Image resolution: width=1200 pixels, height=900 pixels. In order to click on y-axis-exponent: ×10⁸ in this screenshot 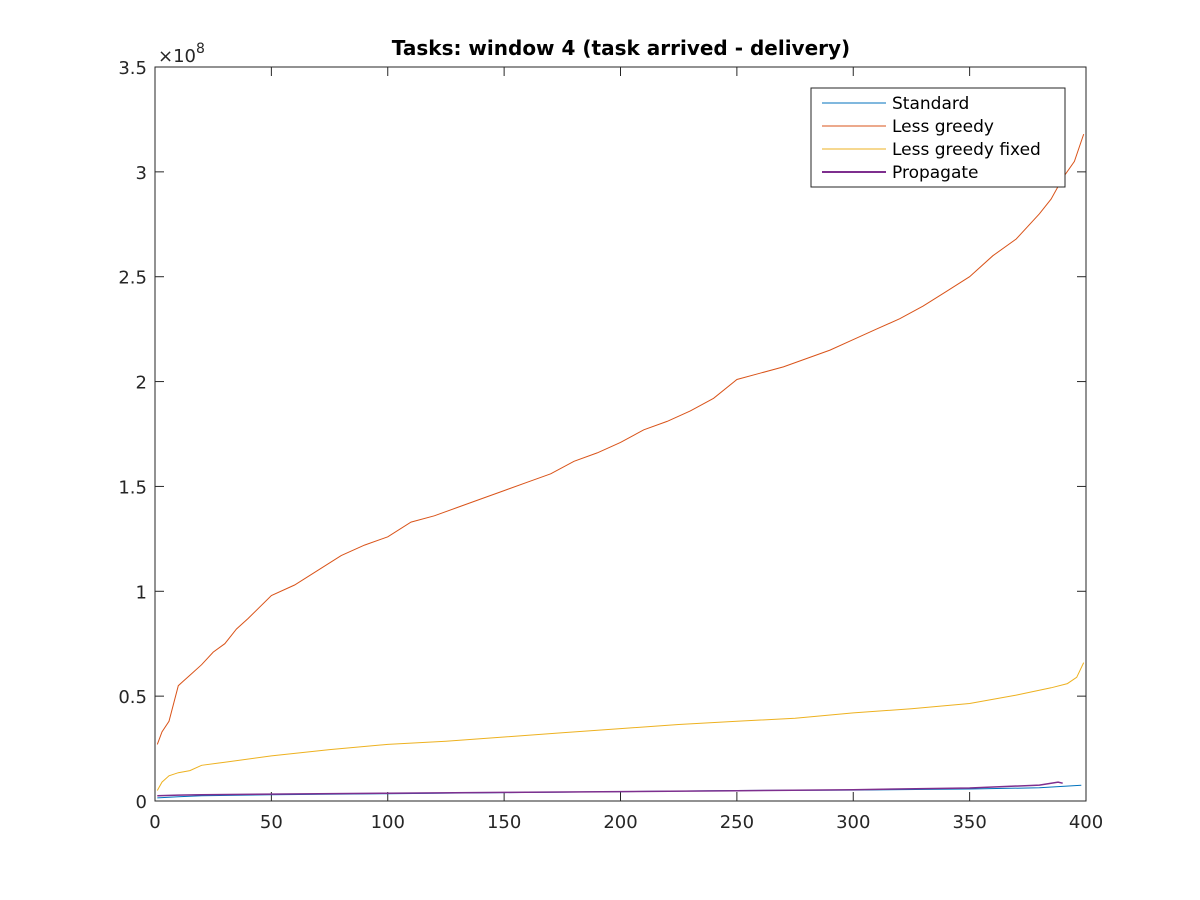, I will do `click(181, 54)`.